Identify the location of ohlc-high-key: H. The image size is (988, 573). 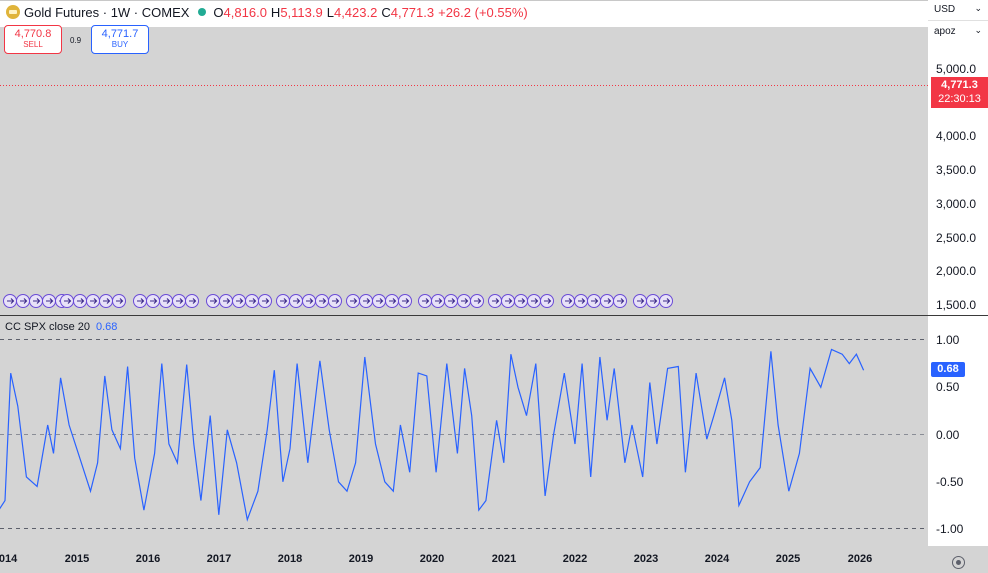
(275, 12).